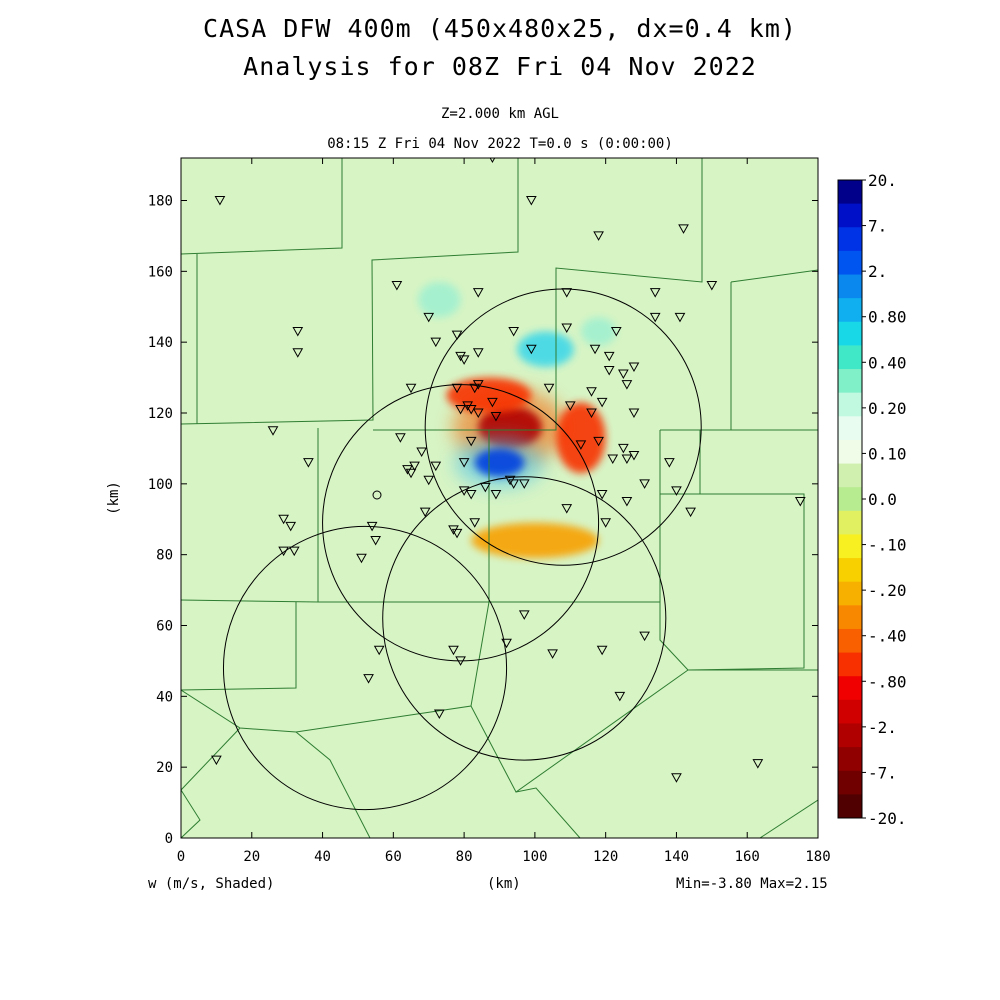  Describe the element at coordinates (181, 857) in the screenshot. I see `x-tick-label: 0` at that location.